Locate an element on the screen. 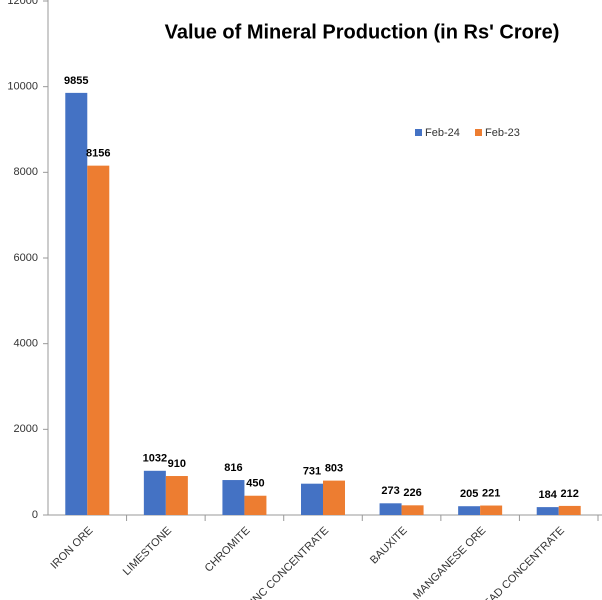  value-label: 205 is located at coordinates (469, 494).